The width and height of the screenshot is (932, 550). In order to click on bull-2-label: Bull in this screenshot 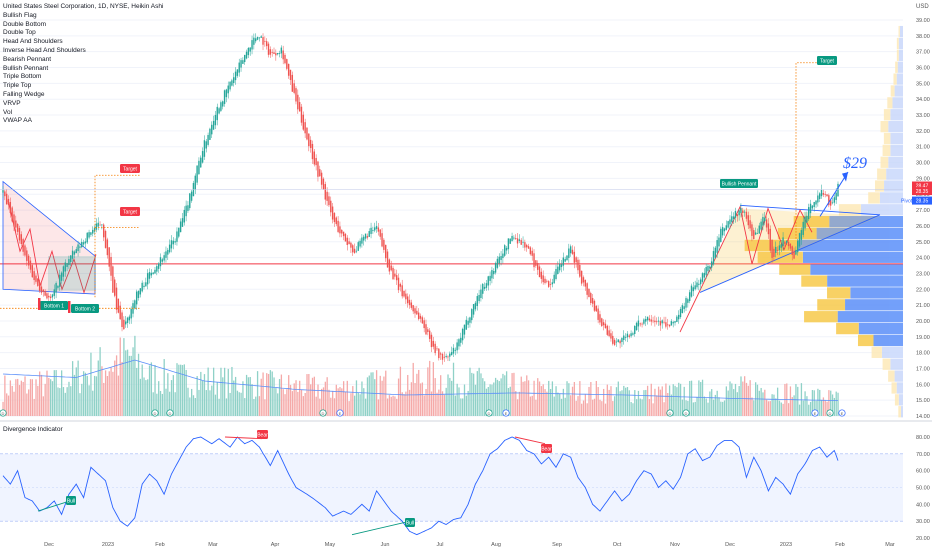, I will do `click(410, 522)`.